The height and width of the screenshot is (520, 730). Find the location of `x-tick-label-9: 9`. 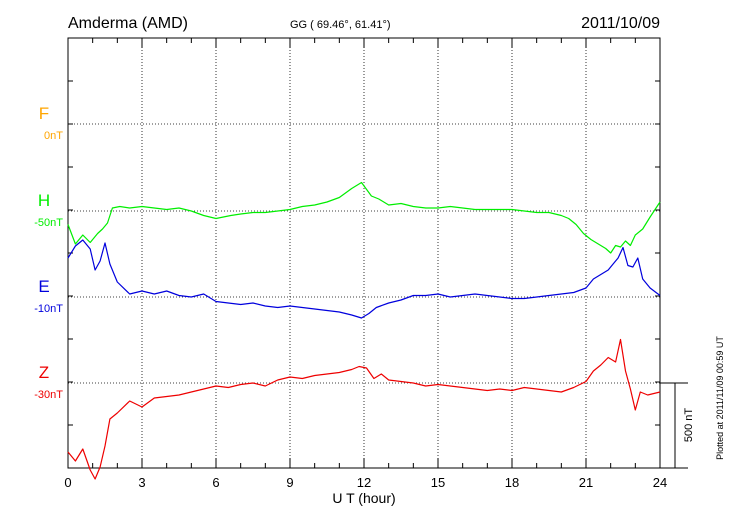

x-tick-label-9: 9 is located at coordinates (289, 482).